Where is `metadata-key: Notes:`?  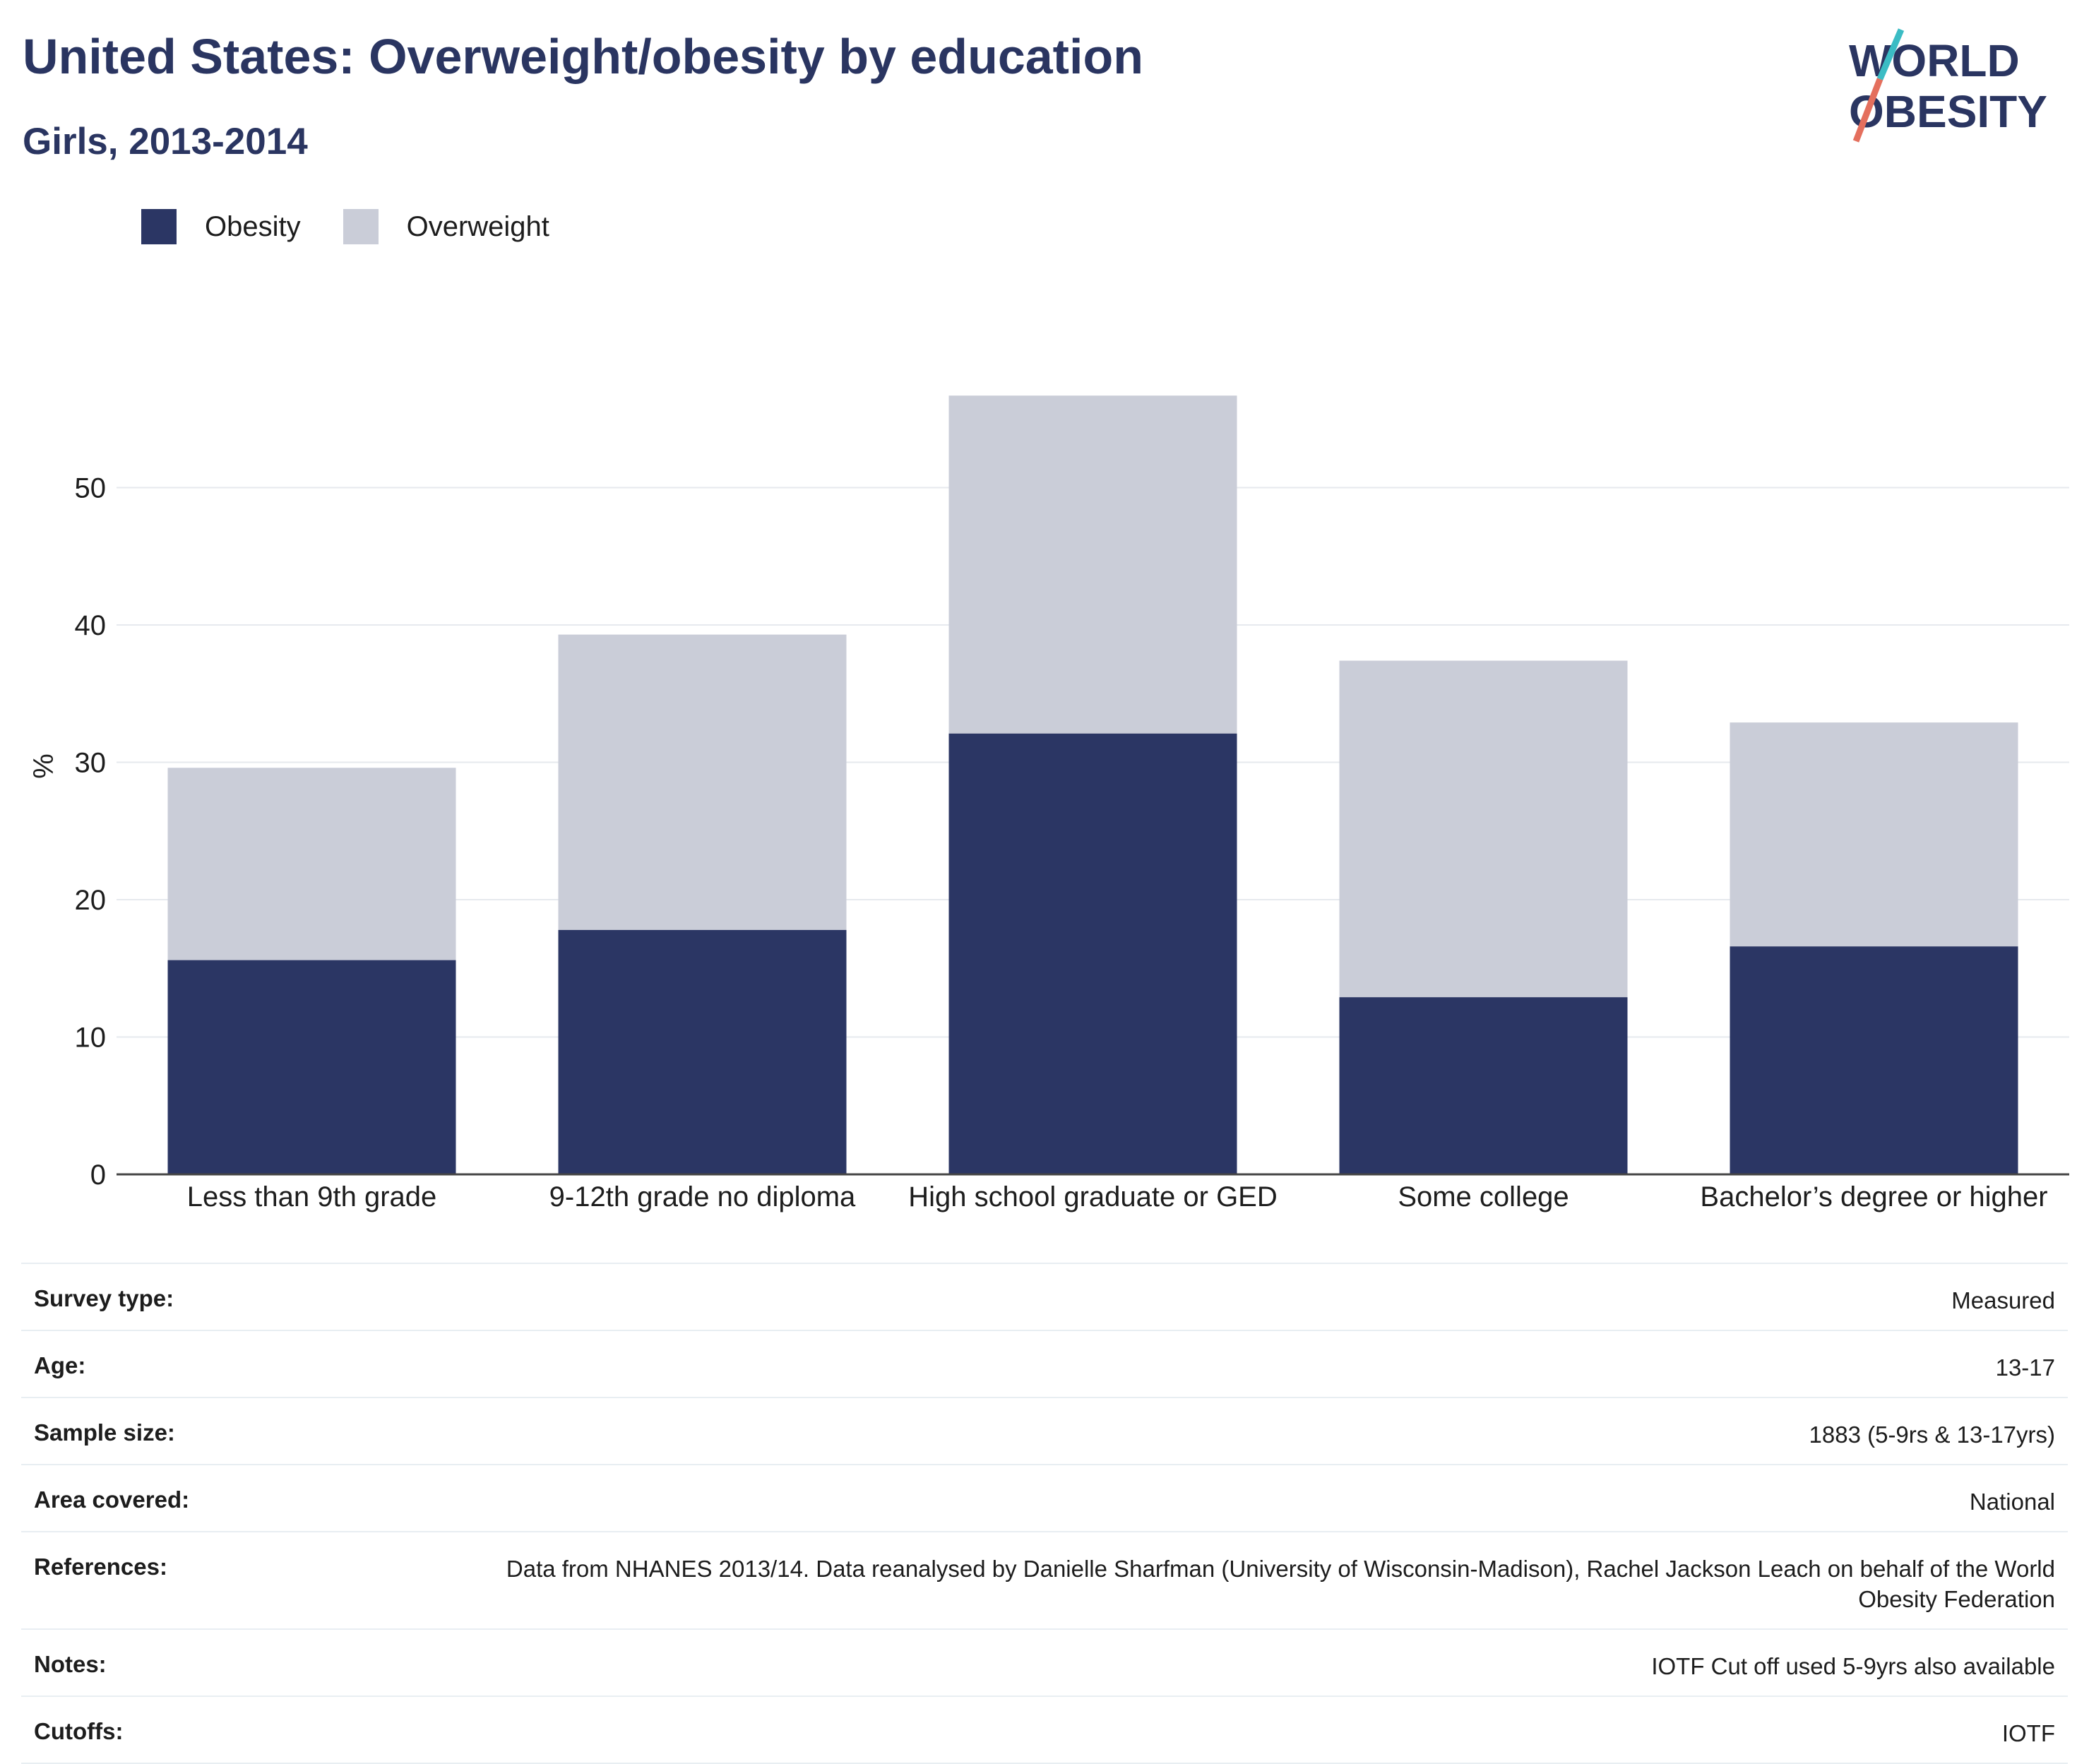
metadata-key: Notes: is located at coordinates (70, 1664).